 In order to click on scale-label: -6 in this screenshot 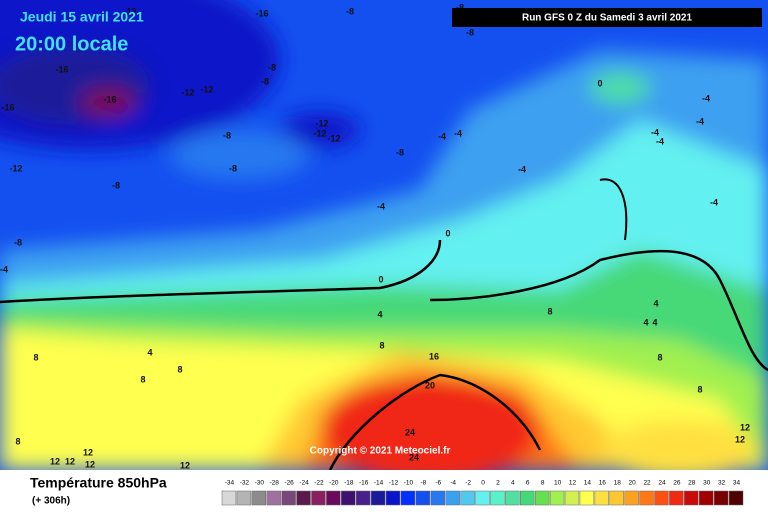, I will do `click(438, 483)`.